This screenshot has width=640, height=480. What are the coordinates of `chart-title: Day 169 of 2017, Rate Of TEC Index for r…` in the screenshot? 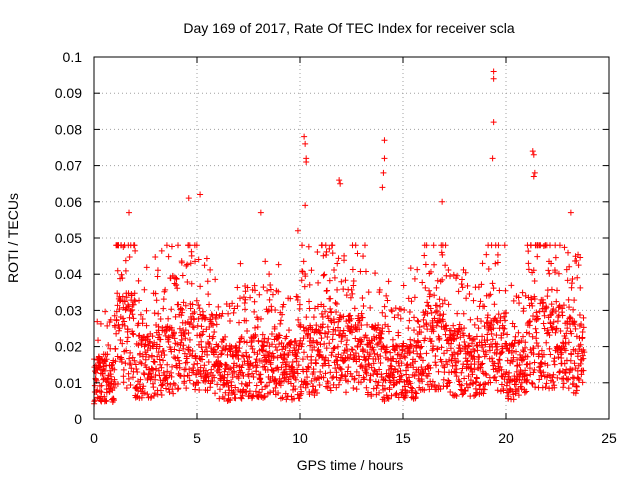 It's located at (348, 28).